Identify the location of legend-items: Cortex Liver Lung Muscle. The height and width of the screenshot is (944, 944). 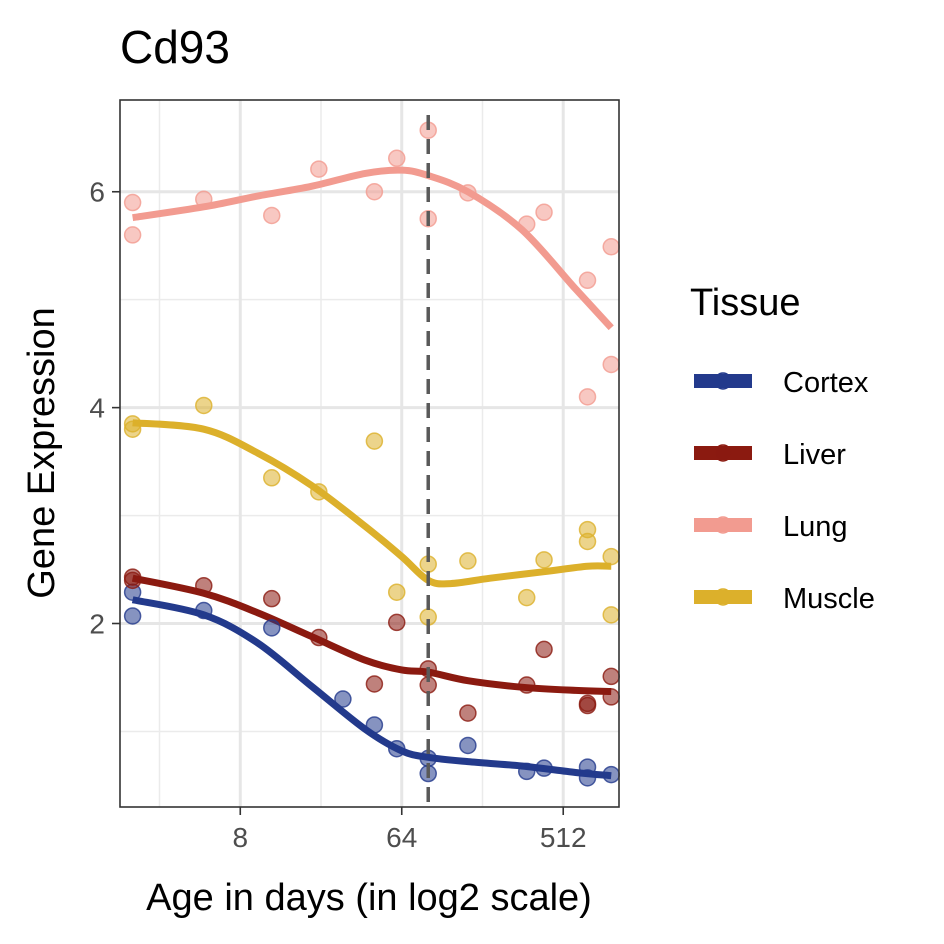
(784, 491).